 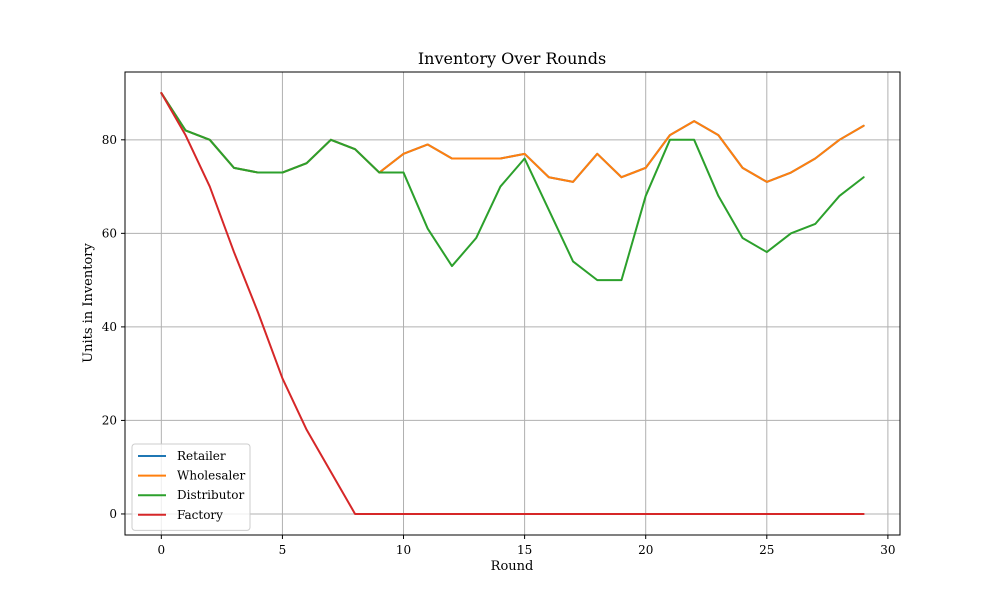 I want to click on legend-frame, so click(x=191, y=487).